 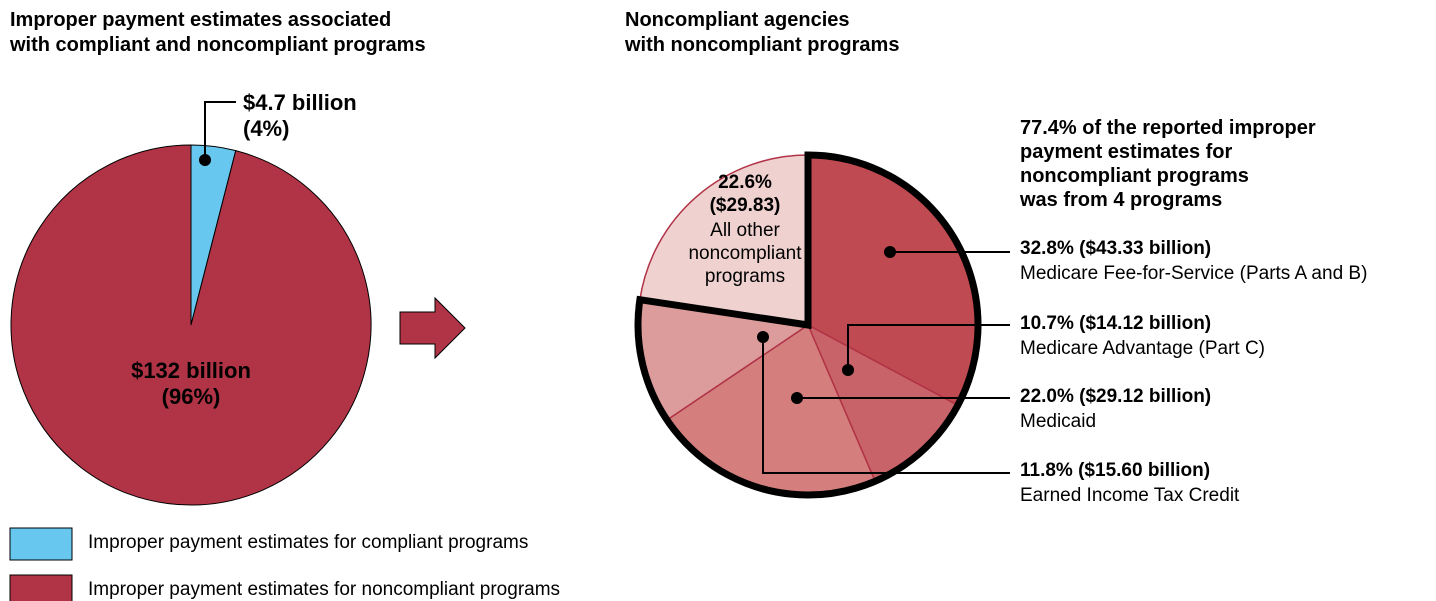 I want to click on data-label: 10.7% ($14.12 billion), so click(x=1116, y=323).